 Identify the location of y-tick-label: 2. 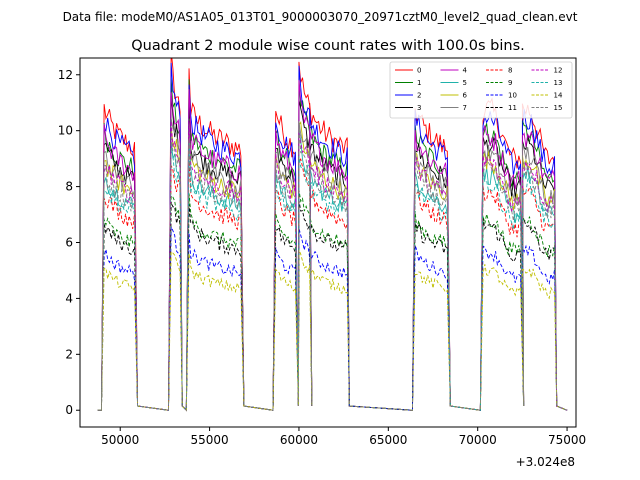
(69, 354).